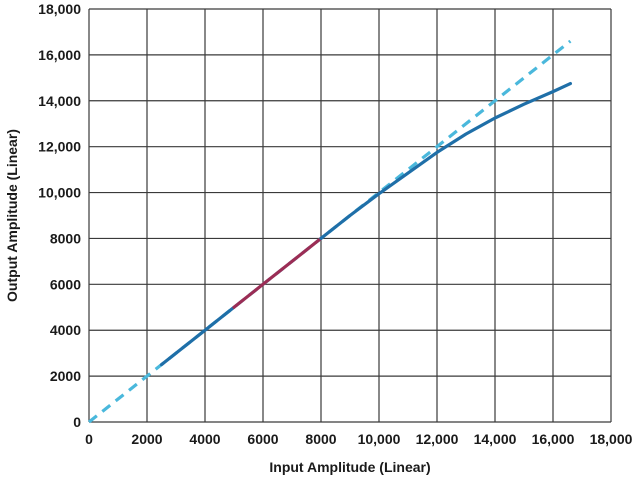  What do you see at coordinates (262, 439) in the screenshot?
I see `x-tick-label: 6000` at bounding box center [262, 439].